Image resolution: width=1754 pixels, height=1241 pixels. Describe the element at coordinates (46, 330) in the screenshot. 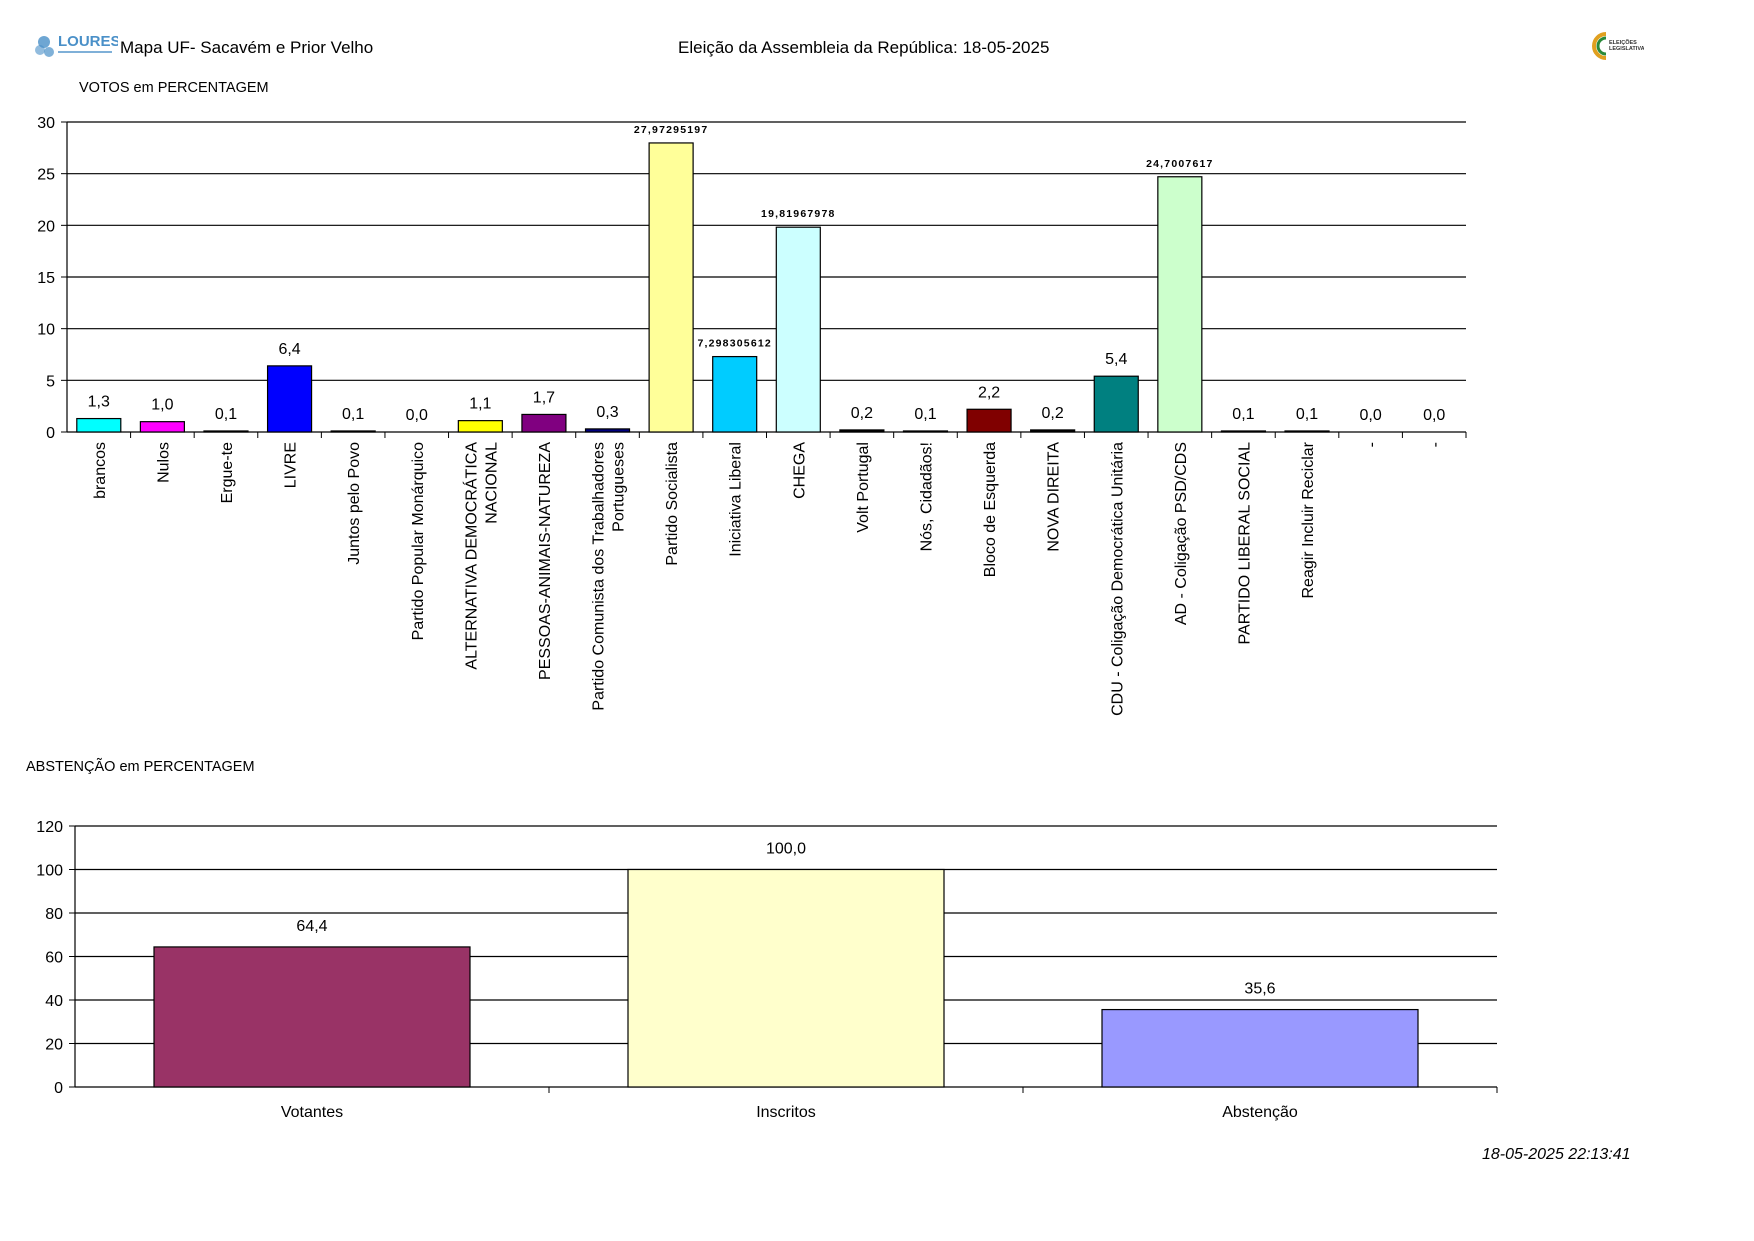

I see `y-tick-label: 10` at that location.